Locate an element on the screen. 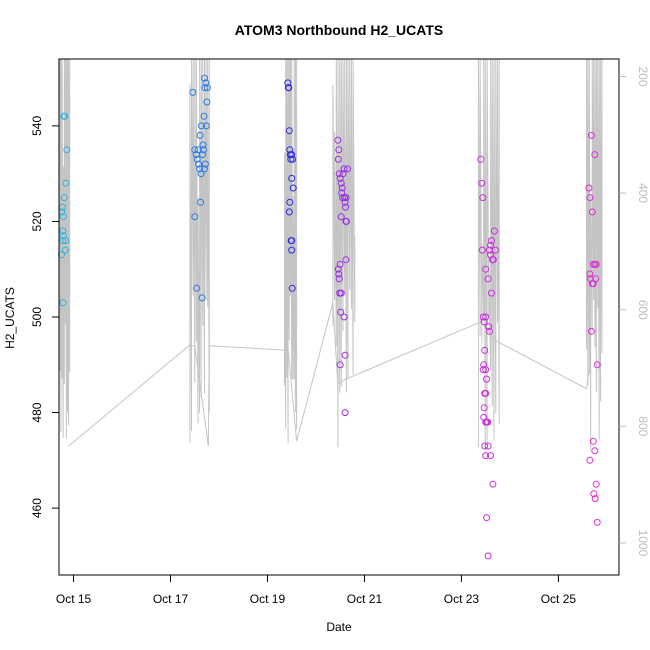 The image size is (650, 650). x-tick-label: Oct 21 is located at coordinates (365, 599).